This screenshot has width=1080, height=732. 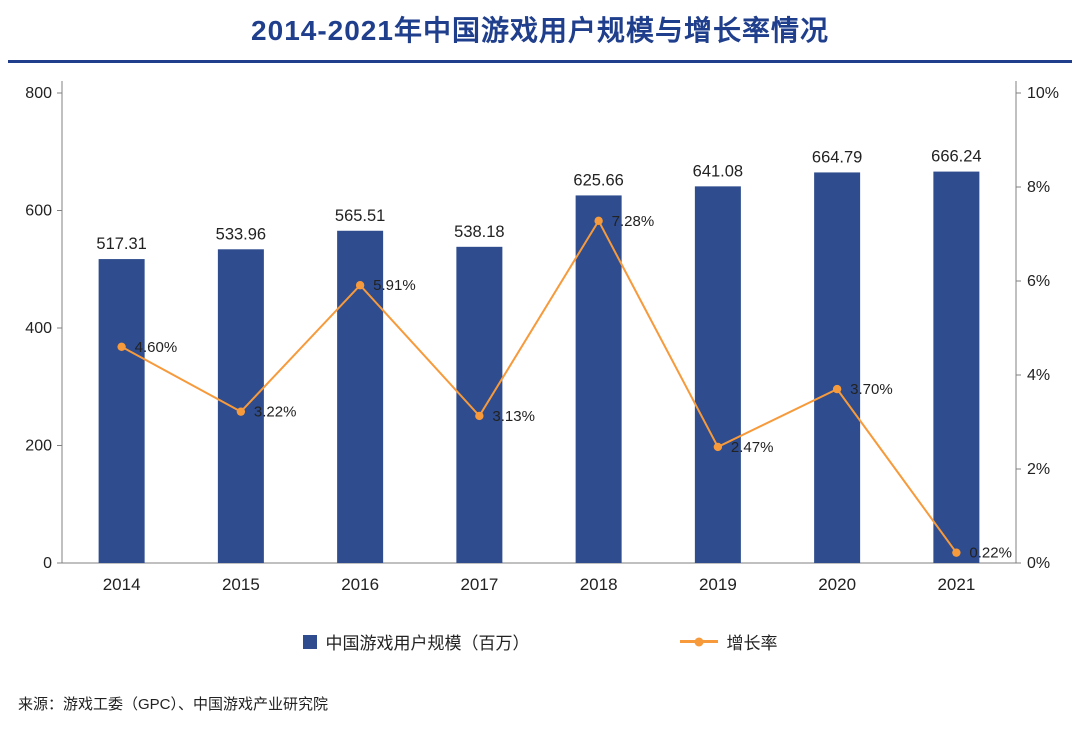 What do you see at coordinates (38, 93) in the screenshot?
I see `left-axis-tick-label: 800` at bounding box center [38, 93].